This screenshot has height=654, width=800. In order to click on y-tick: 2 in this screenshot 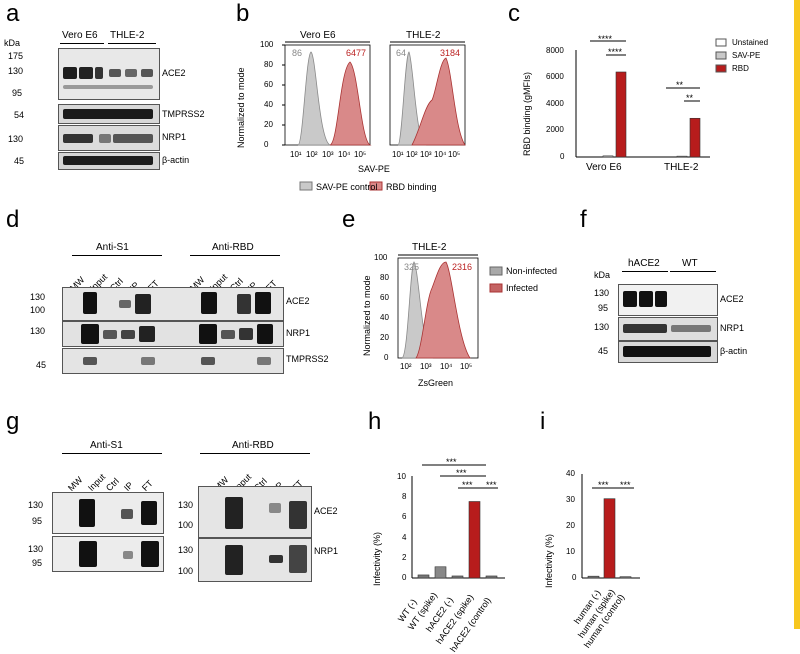, I will do `click(404, 557)`.